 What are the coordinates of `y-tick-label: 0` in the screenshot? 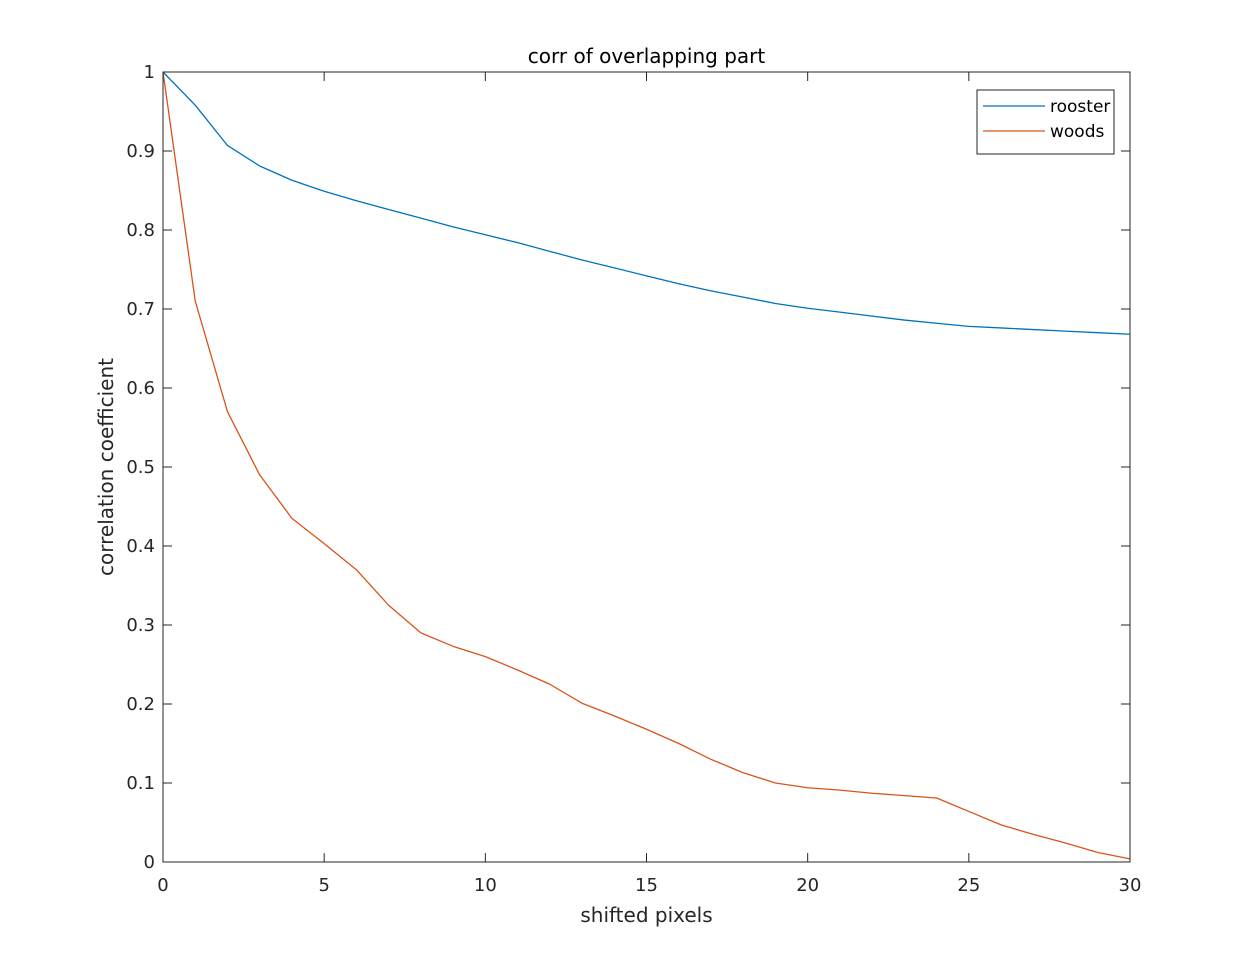 It's located at (149, 862).